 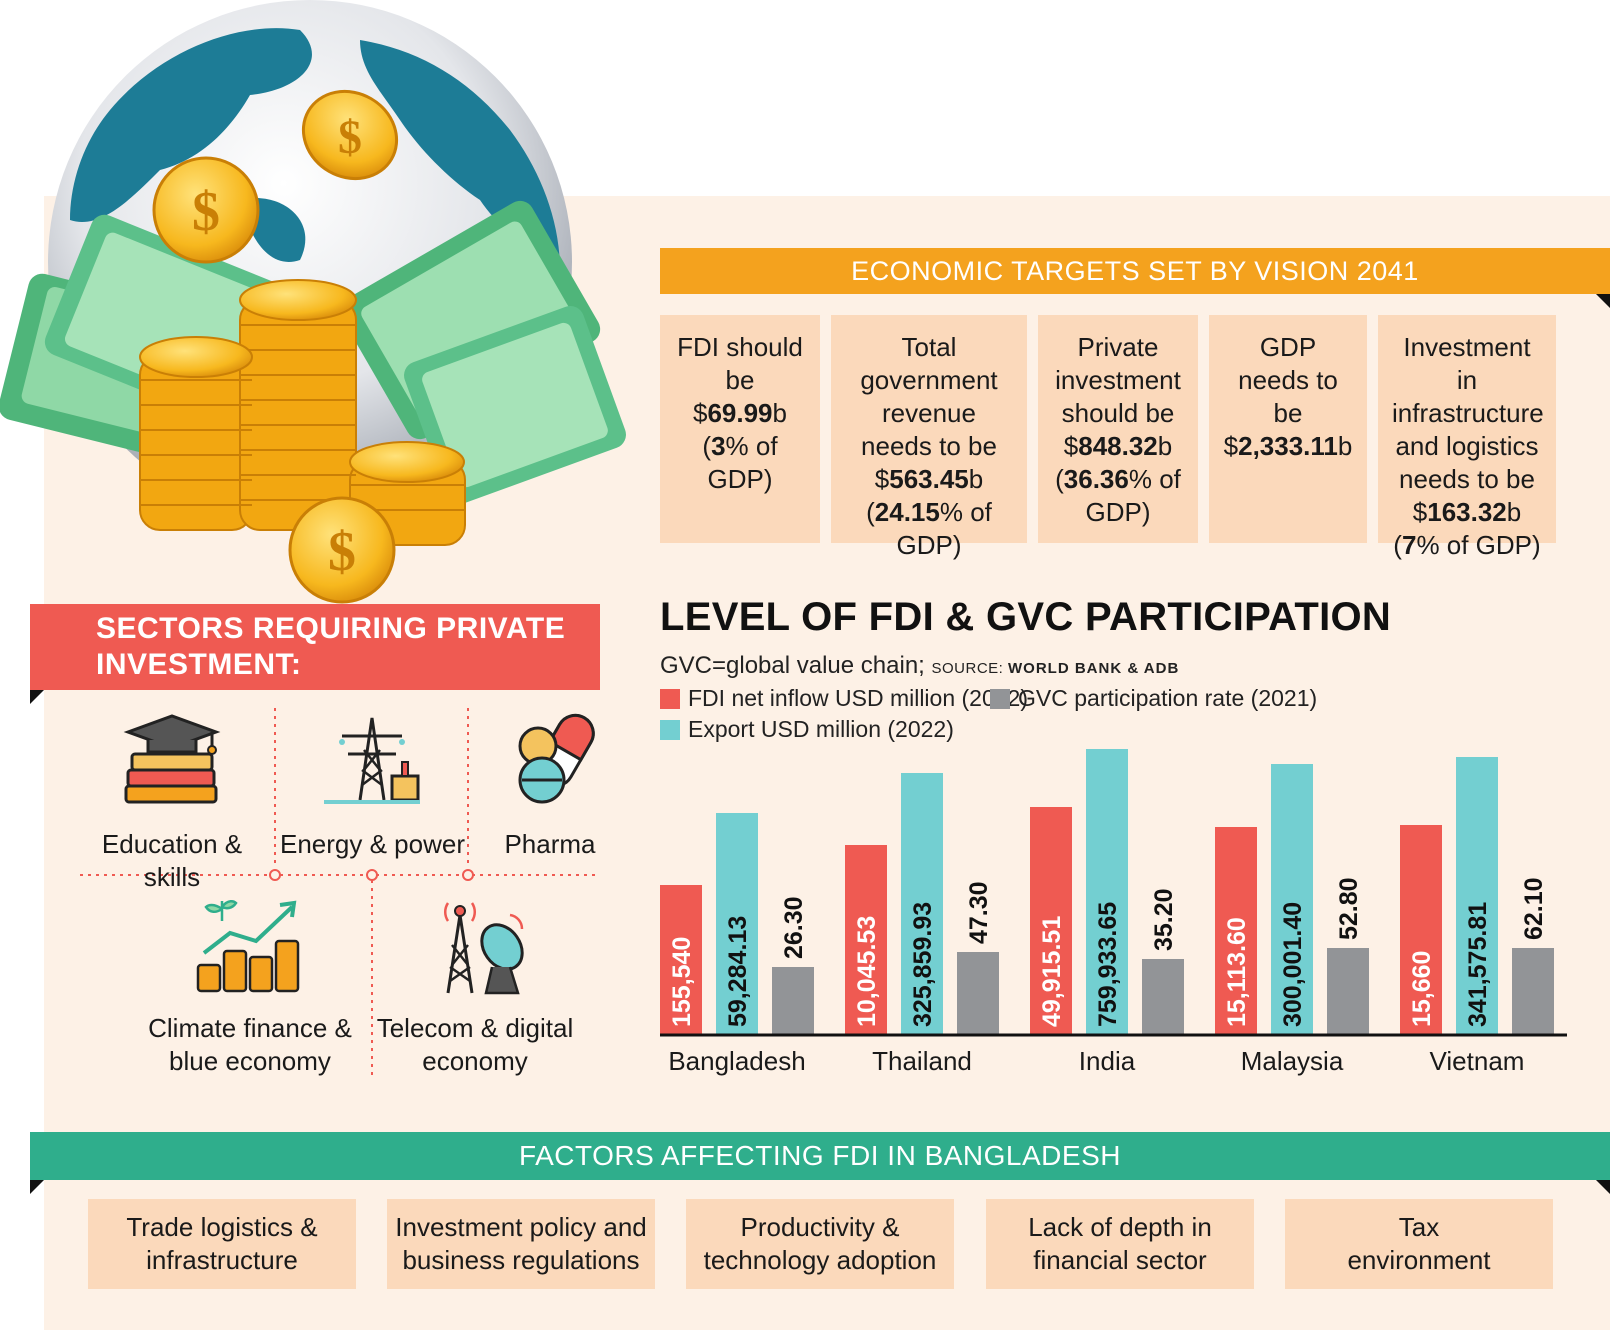 What do you see at coordinates (1292, 1061) in the screenshot?
I see `category-label: Malaysia` at bounding box center [1292, 1061].